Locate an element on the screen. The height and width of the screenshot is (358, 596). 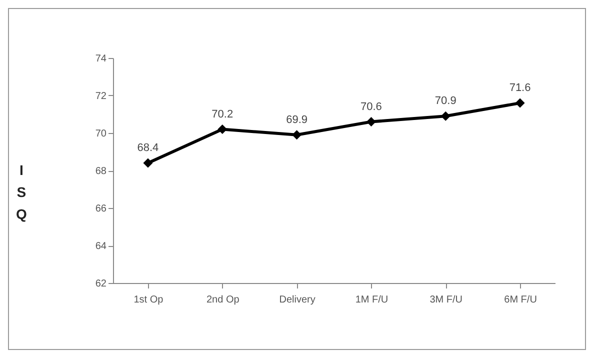
y-tick-label: 70 is located at coordinates (101, 134).